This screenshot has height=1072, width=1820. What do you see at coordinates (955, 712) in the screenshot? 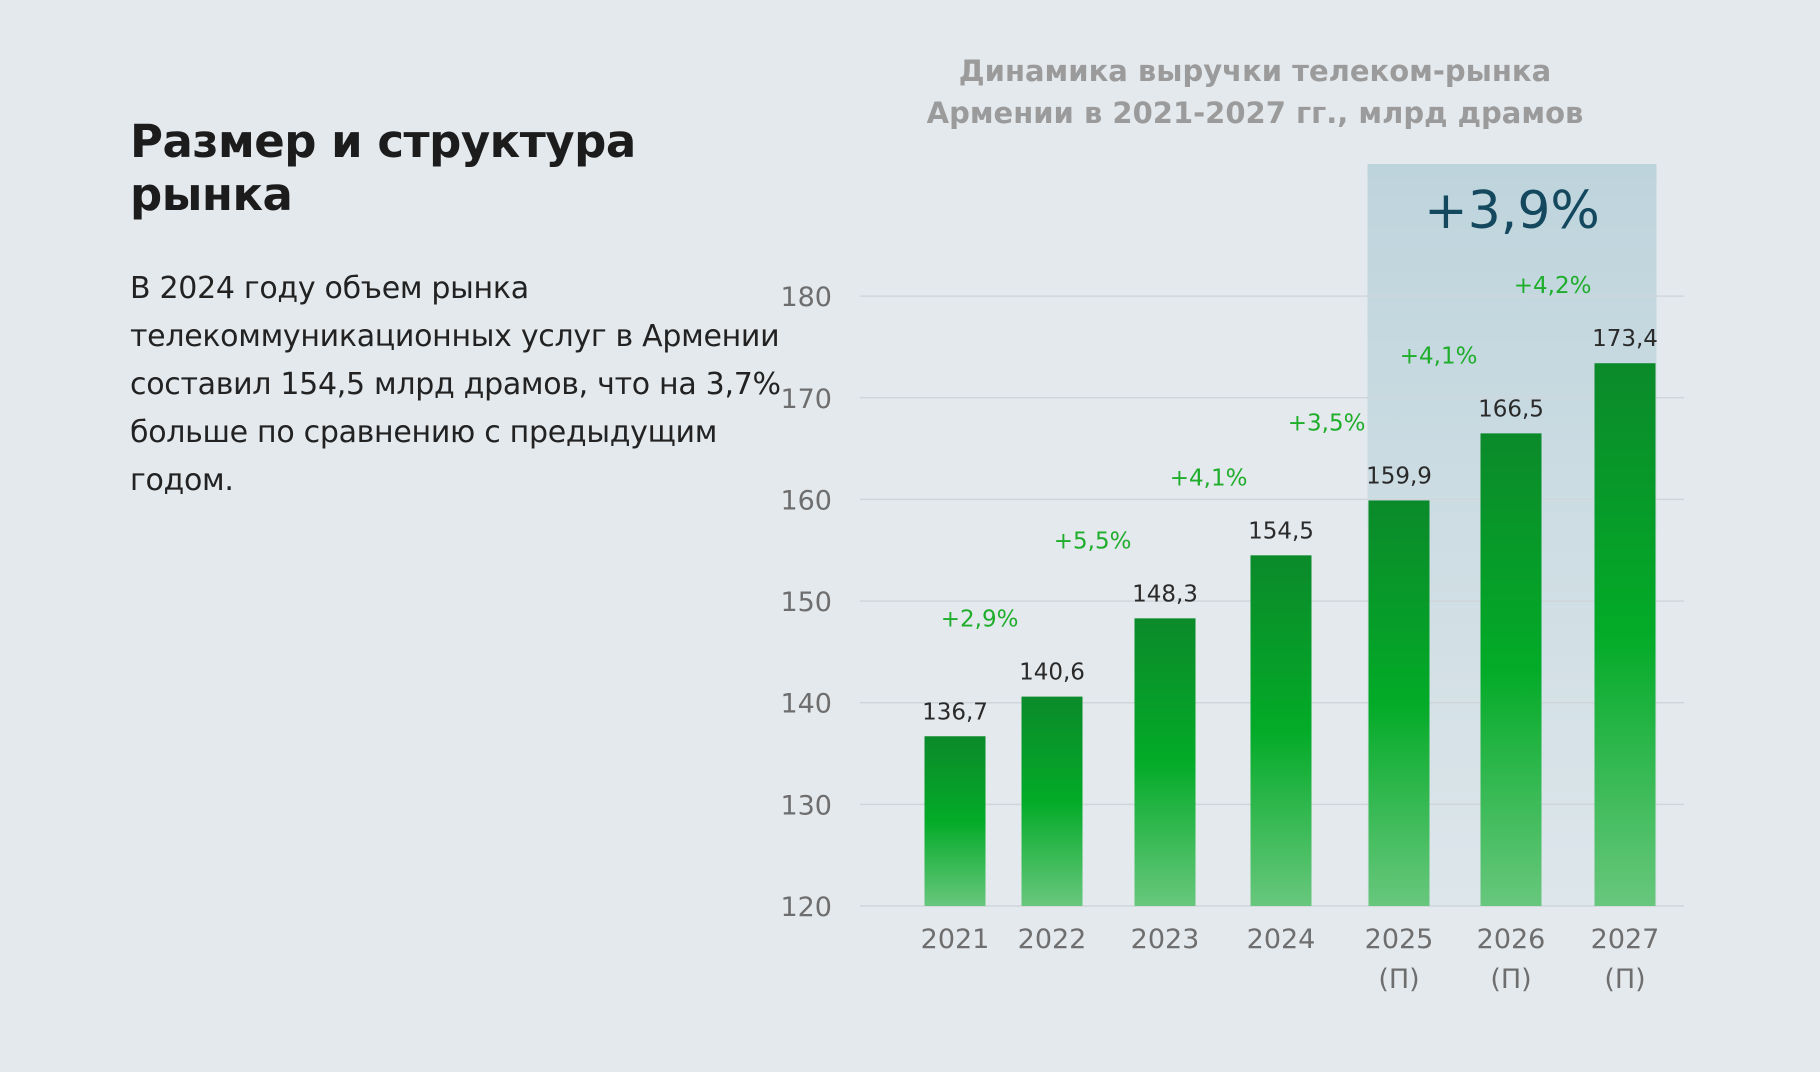
I see `data-label: 136,7` at bounding box center [955, 712].